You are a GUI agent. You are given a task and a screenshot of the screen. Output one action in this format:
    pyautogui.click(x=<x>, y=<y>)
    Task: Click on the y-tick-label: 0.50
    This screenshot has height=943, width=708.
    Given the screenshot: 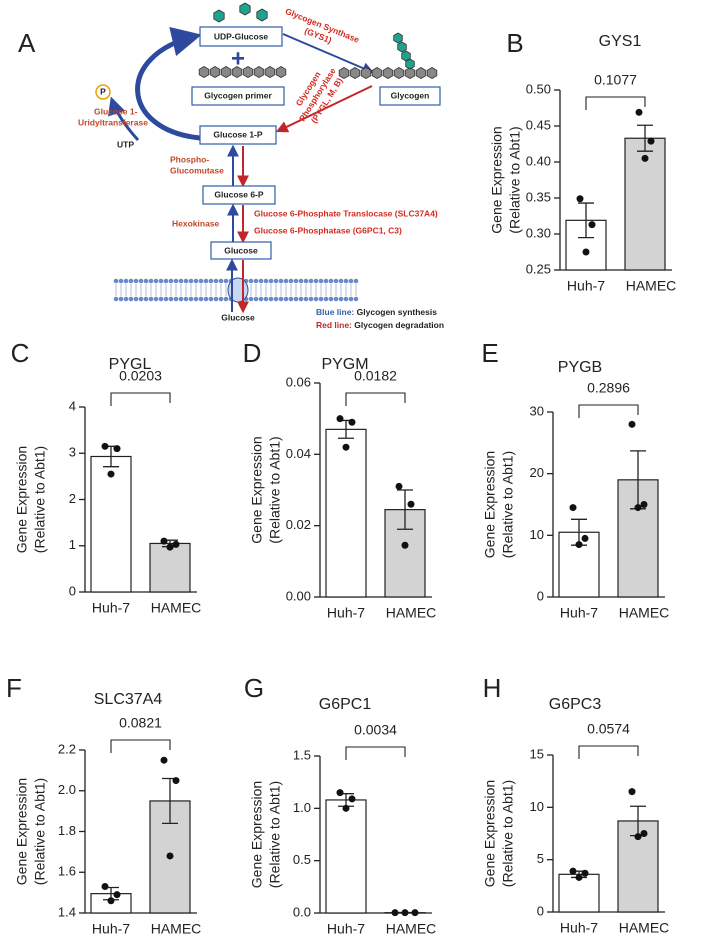 What is the action you would take?
    pyautogui.click(x=538, y=88)
    